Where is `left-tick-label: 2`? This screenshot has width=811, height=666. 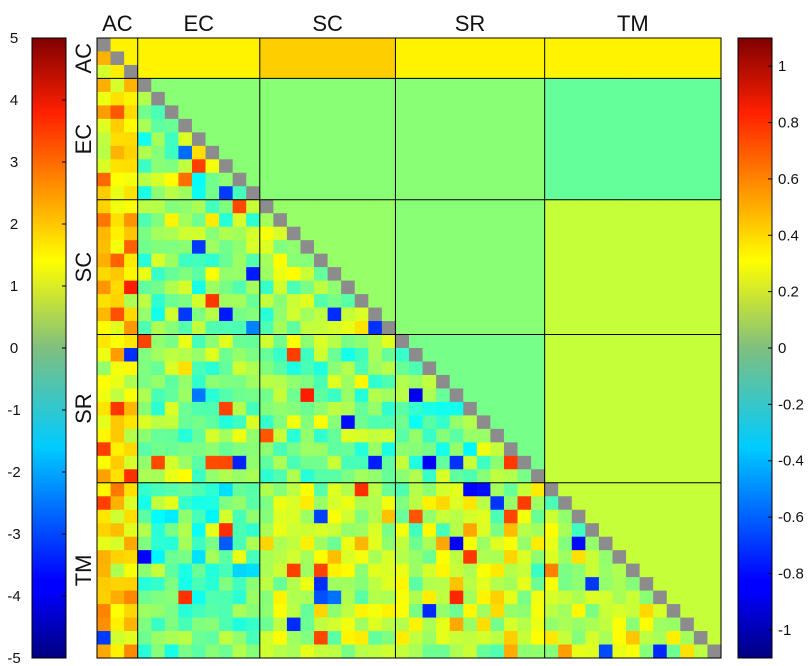 left-tick-label: 2 is located at coordinates (14, 224).